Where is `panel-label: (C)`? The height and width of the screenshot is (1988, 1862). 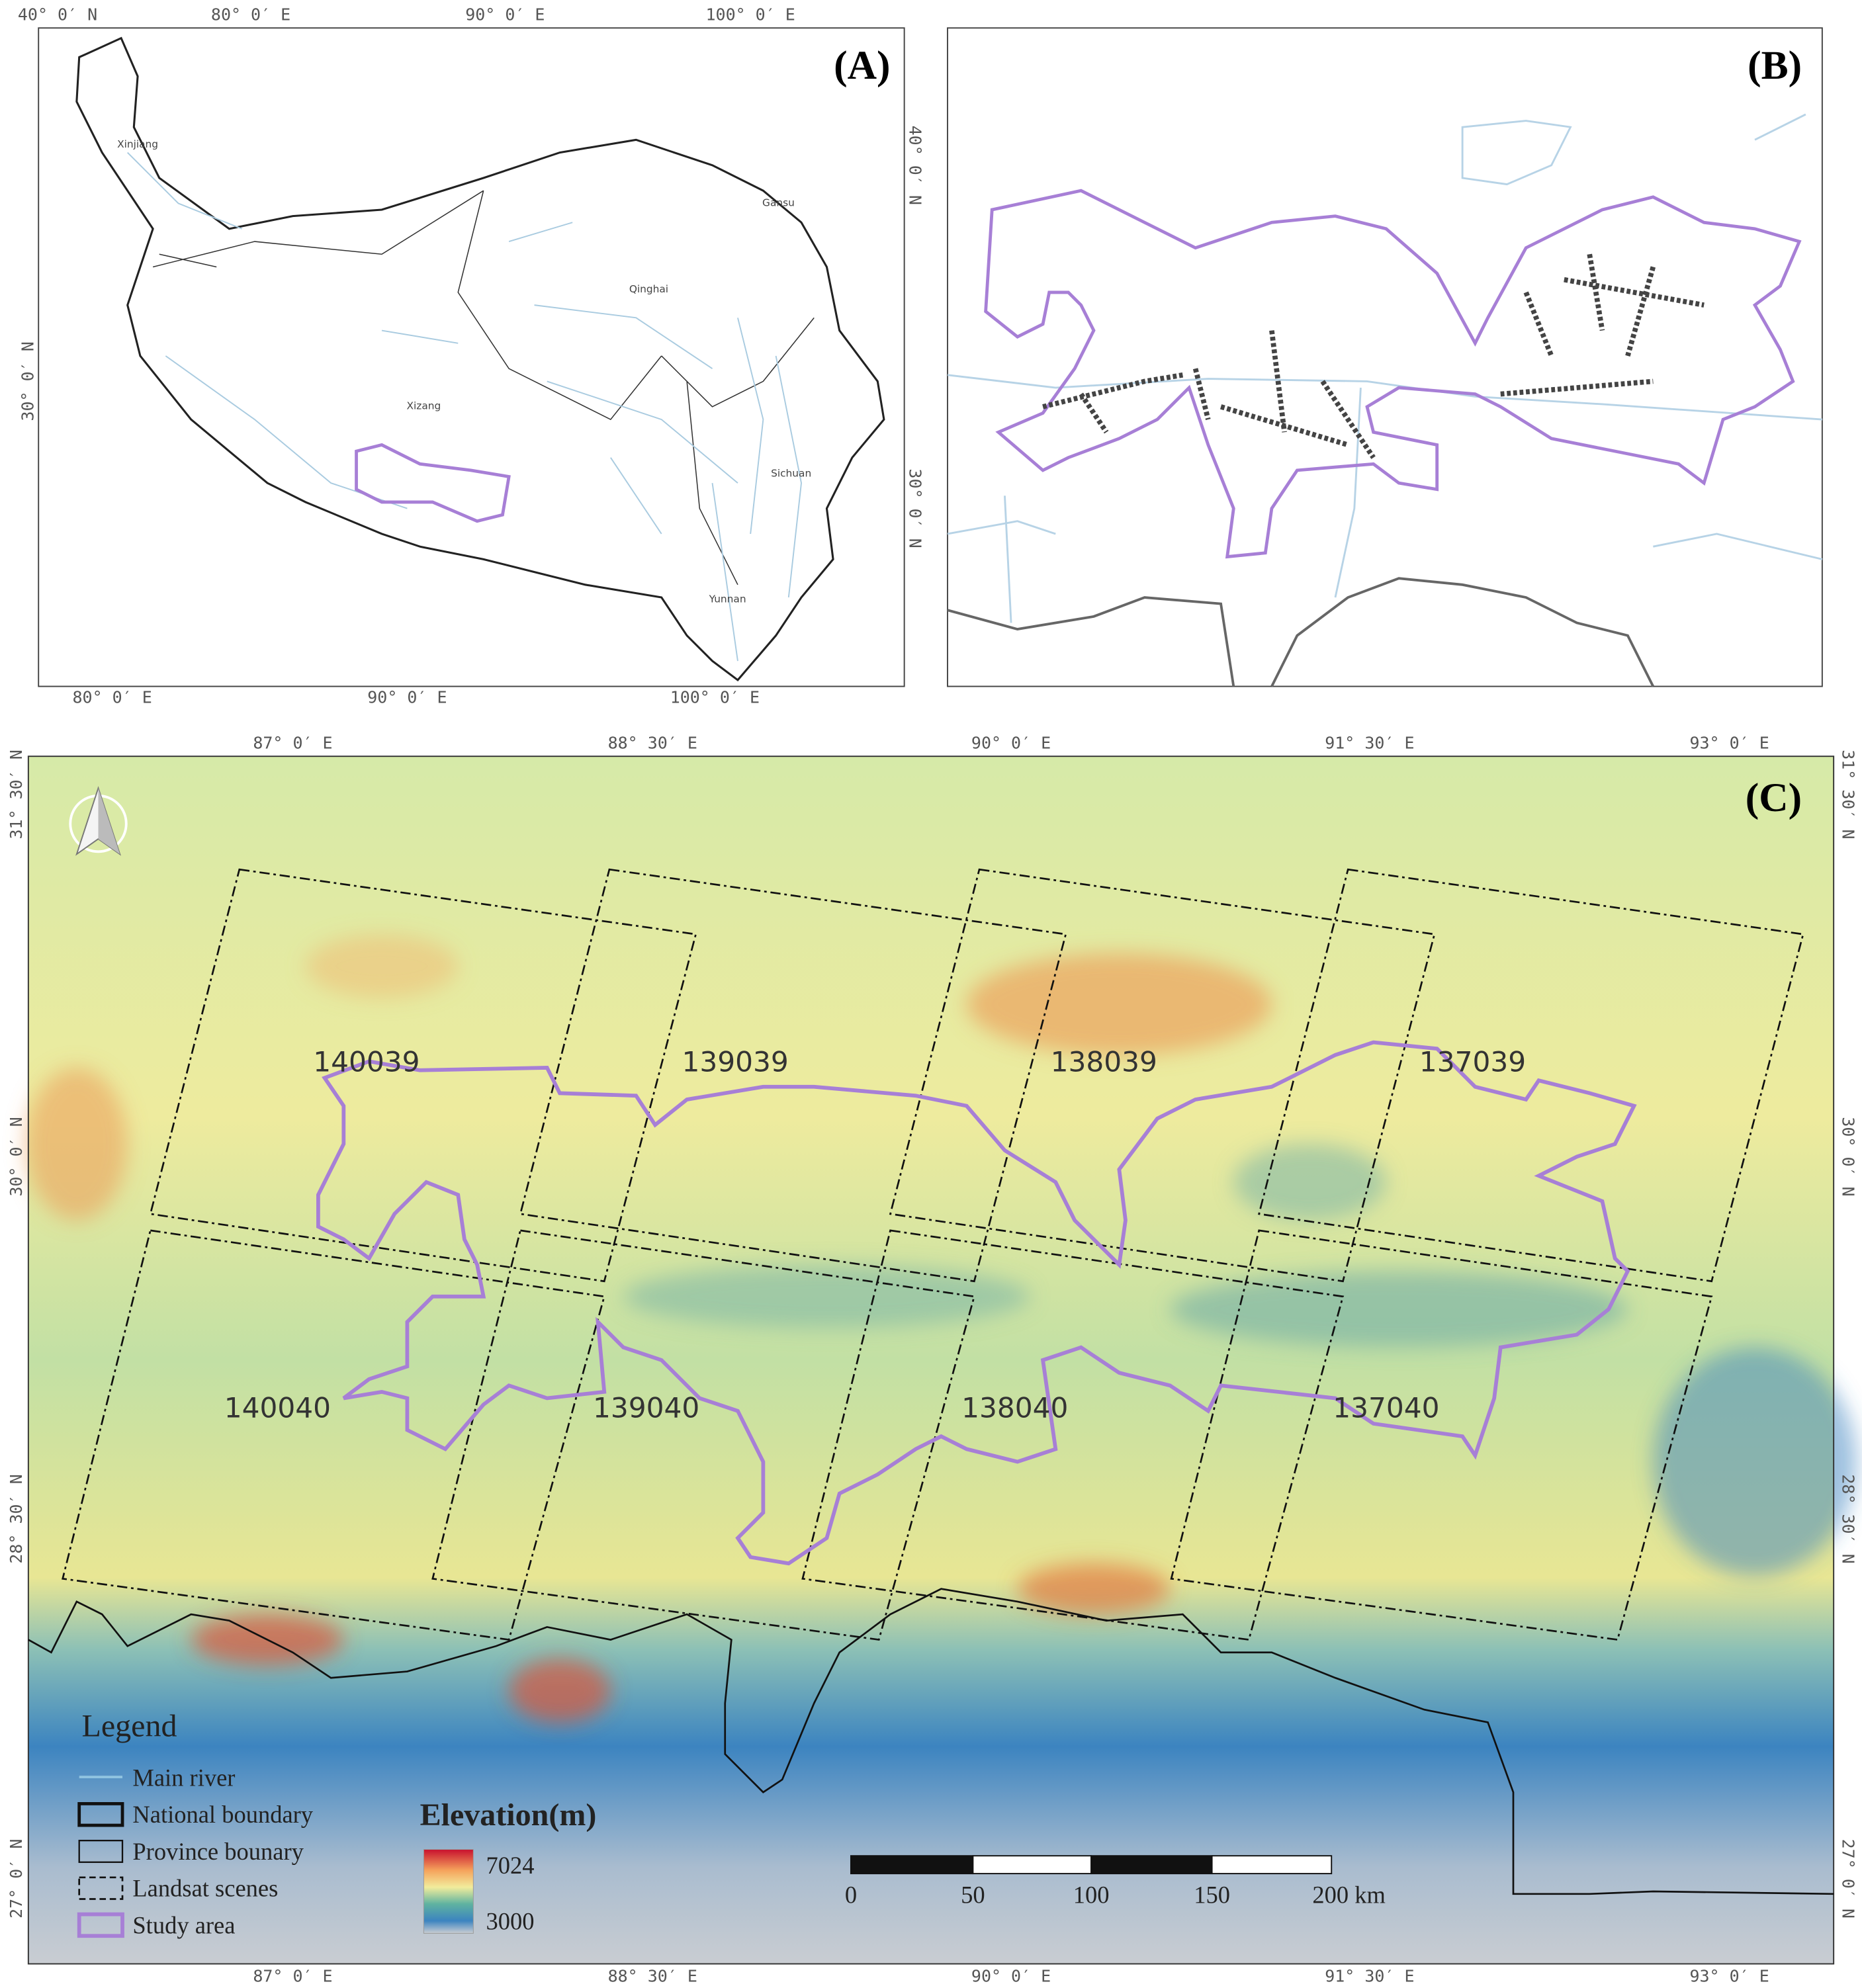
panel-label: (C) is located at coordinates (1774, 797).